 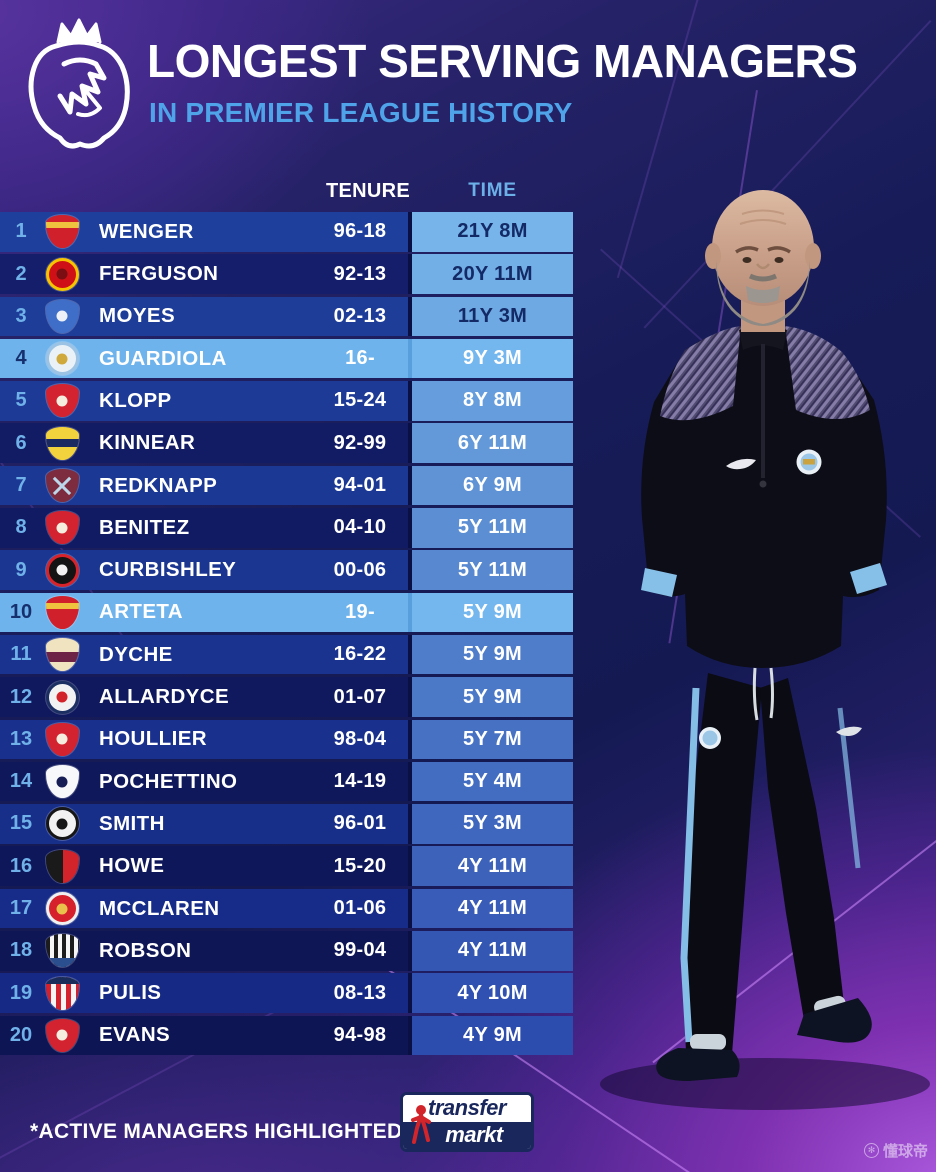 What do you see at coordinates (286, 358) in the screenshot?
I see `table-row-guardiola: 4 GUARDIOLA 16- 9Y 3M` at bounding box center [286, 358].